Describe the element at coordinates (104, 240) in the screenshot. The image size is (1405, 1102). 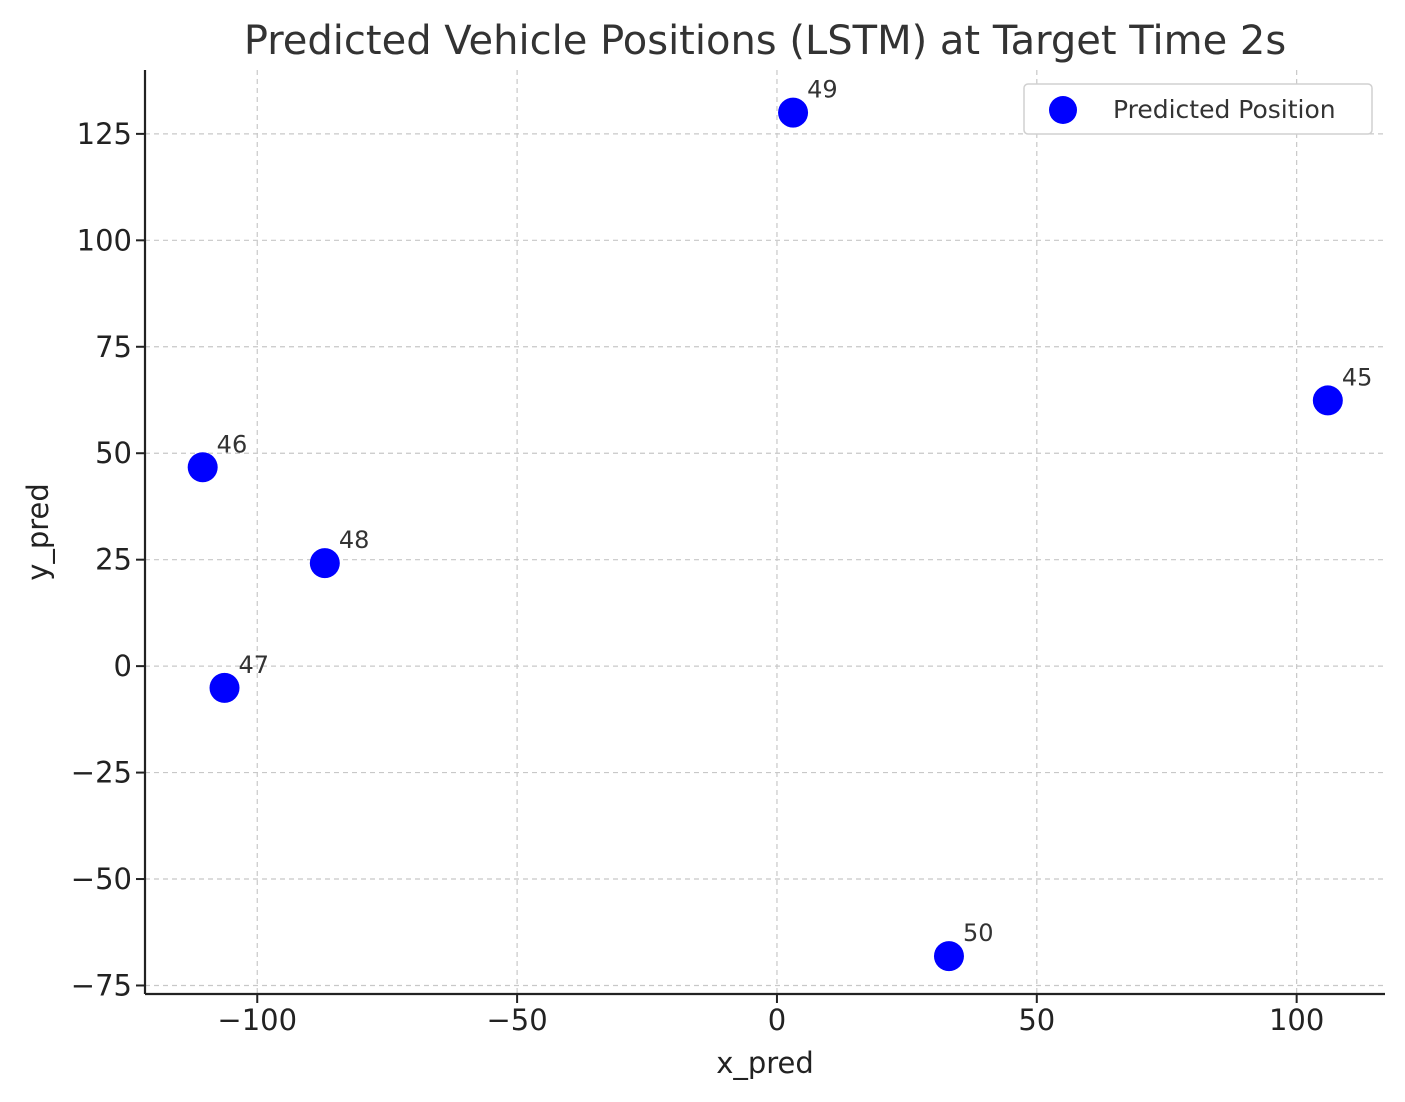
I see `y-tick-label: 100` at that location.